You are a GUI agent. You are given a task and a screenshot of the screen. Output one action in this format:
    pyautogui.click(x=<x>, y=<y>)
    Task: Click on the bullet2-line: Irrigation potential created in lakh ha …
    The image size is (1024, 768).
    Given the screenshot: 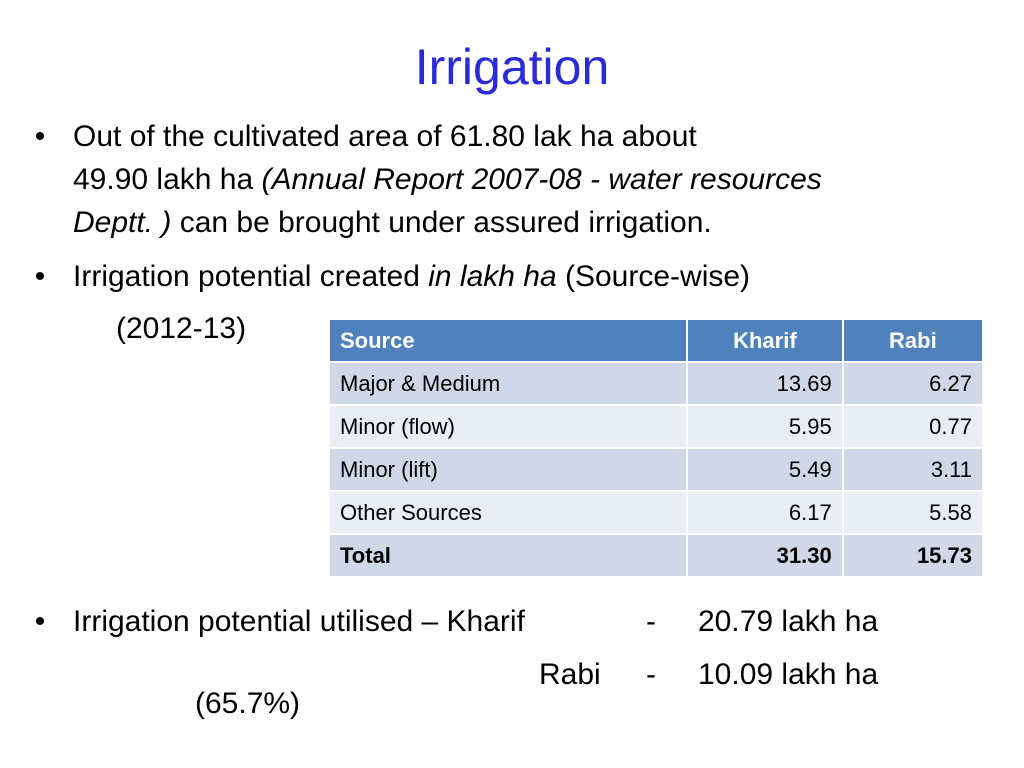 What is the action you would take?
    pyautogui.click(x=411, y=276)
    